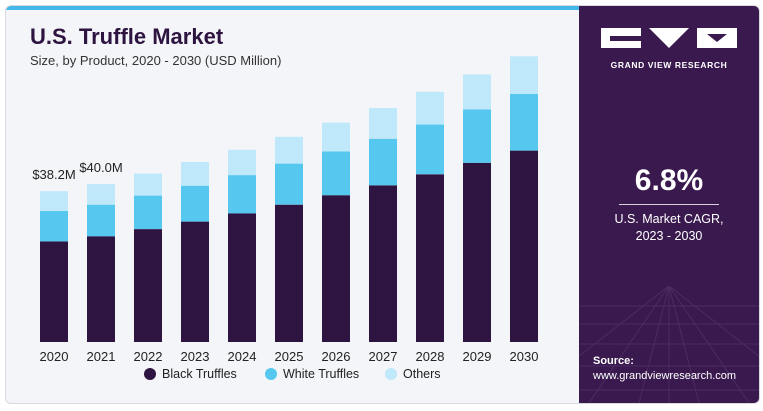 The height and width of the screenshot is (411, 763). I want to click on bar-black-truffles-2020, so click(54, 291).